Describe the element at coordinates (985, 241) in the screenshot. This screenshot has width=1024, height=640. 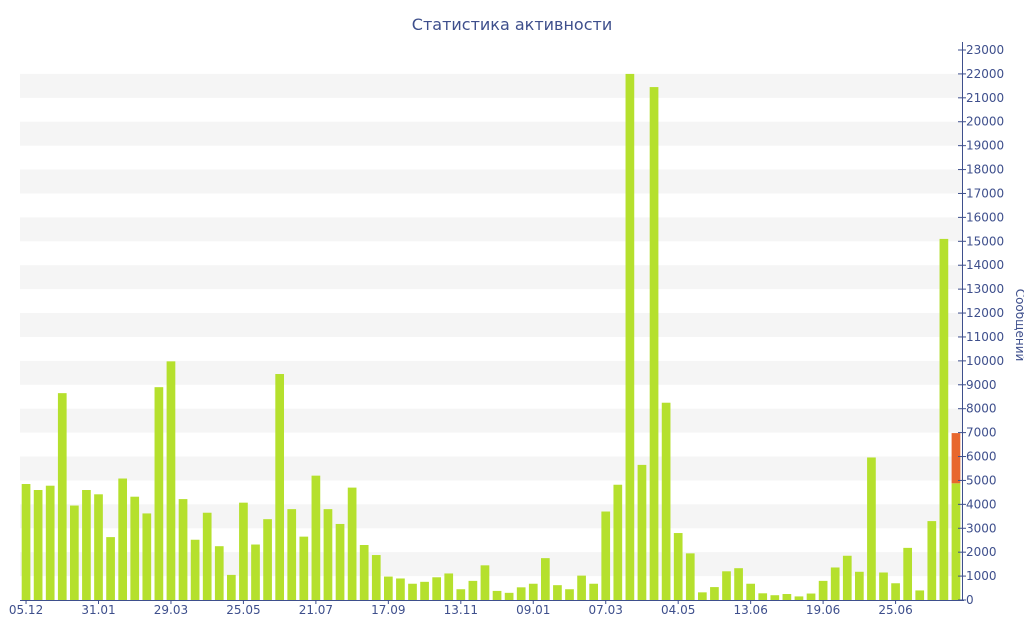
I see `y-tick-label: 15000` at that location.